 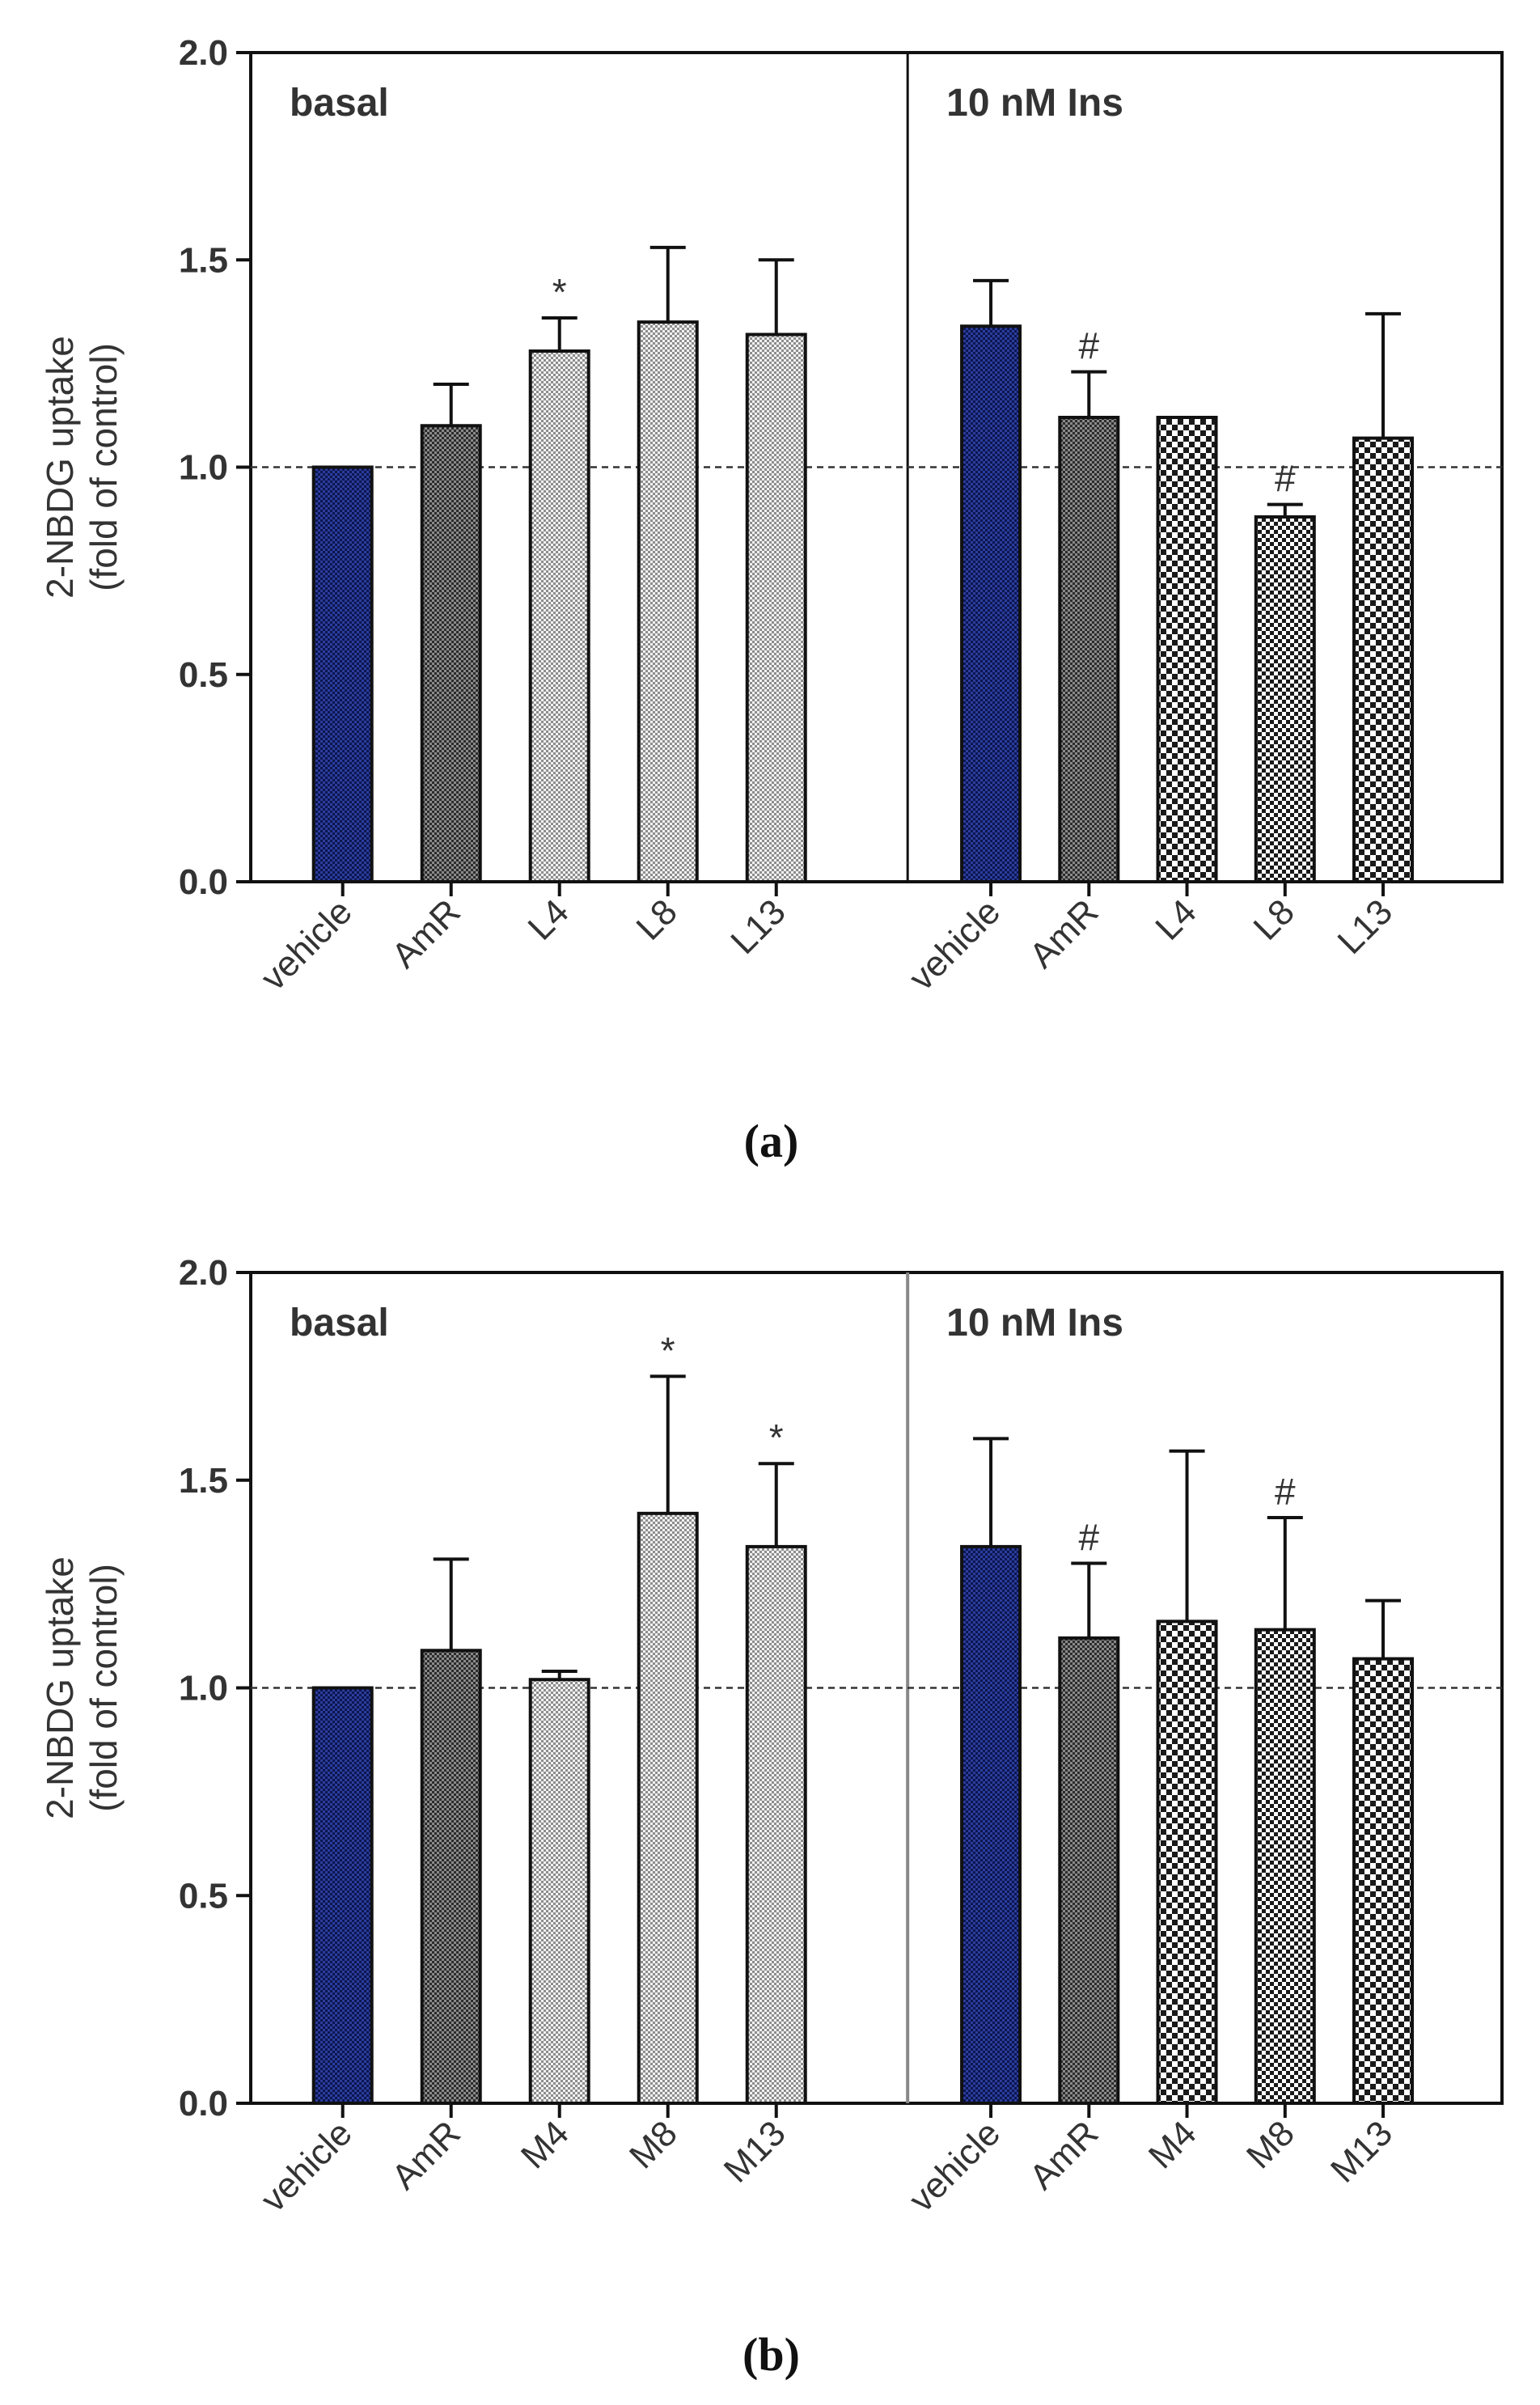 What do you see at coordinates (771, 2354) in the screenshot?
I see `panel-caption: (b)` at bounding box center [771, 2354].